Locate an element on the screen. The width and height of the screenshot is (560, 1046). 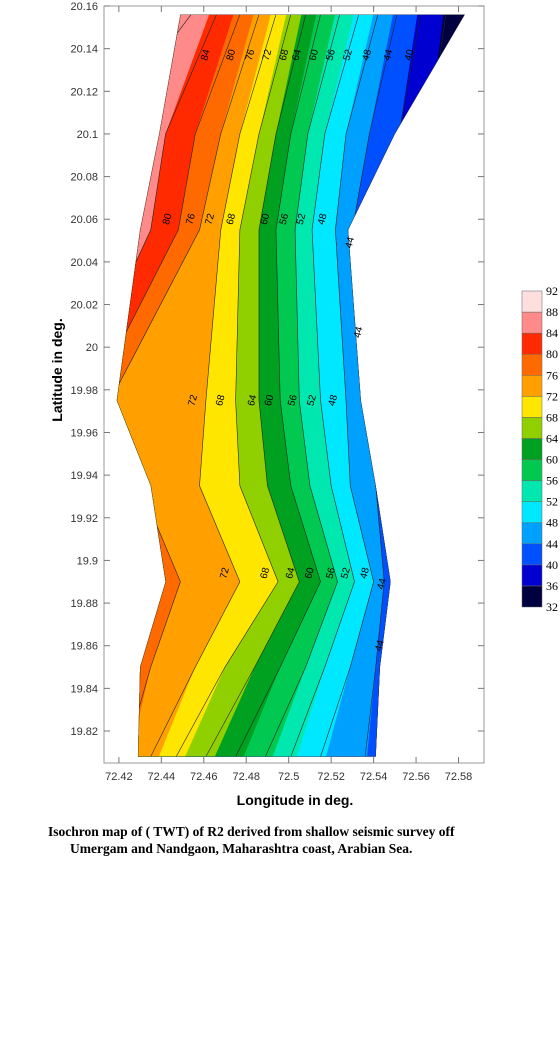
colorbar-label: 56 is located at coordinates (552, 481).